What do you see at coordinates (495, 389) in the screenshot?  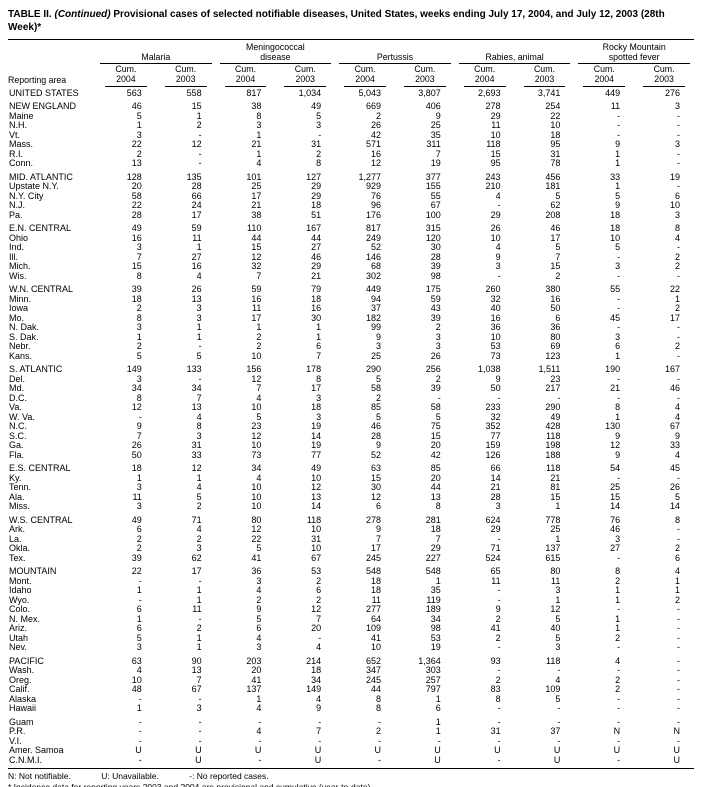 I see `value-cell: 50` at bounding box center [495, 389].